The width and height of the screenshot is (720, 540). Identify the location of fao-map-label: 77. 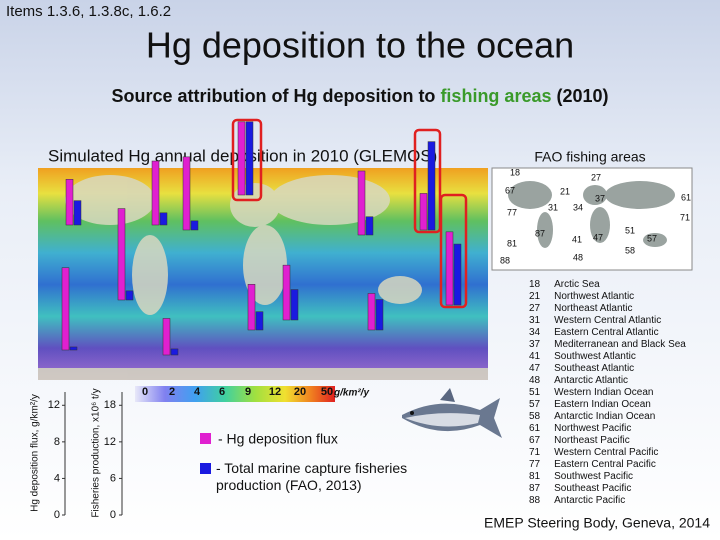
(512, 212).